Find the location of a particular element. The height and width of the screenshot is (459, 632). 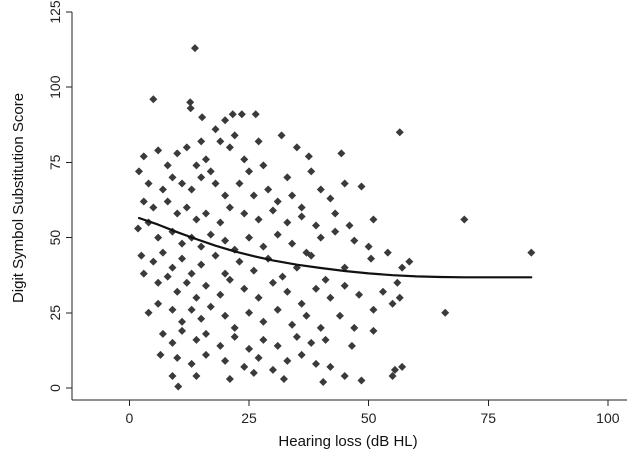

x-tick-label: 100 is located at coordinates (608, 418).